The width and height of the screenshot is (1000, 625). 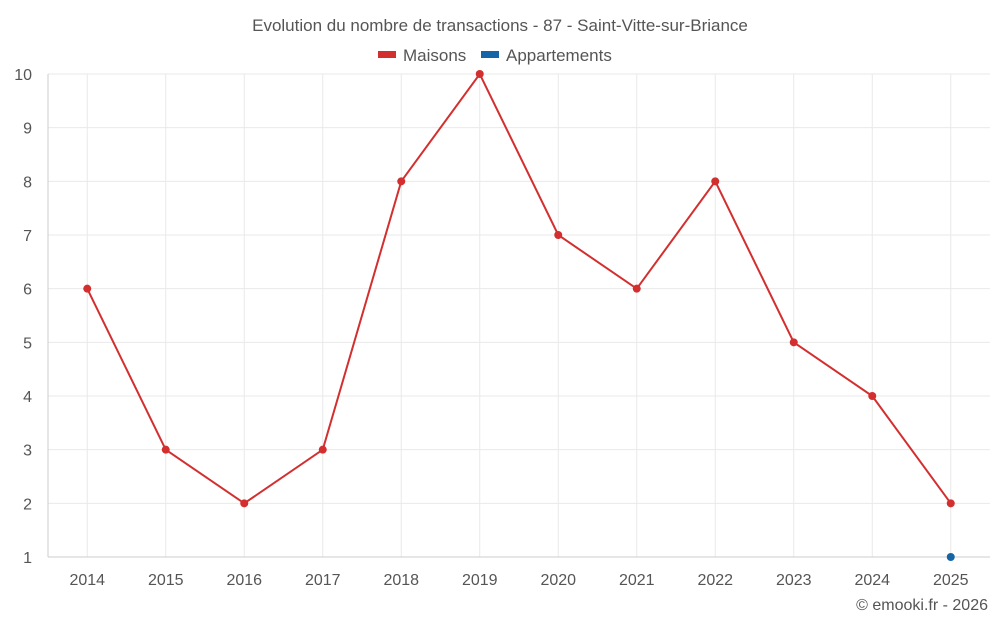 What do you see at coordinates (244, 503) in the screenshot?
I see `data-point-maisons-2016` at bounding box center [244, 503].